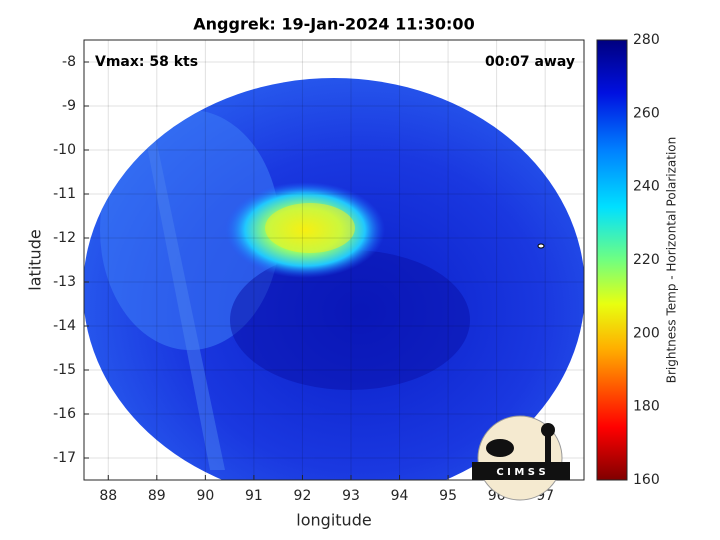 The width and height of the screenshot is (720, 540). Describe the element at coordinates (254, 496) in the screenshot. I see `x-tick-label: 91` at that location.